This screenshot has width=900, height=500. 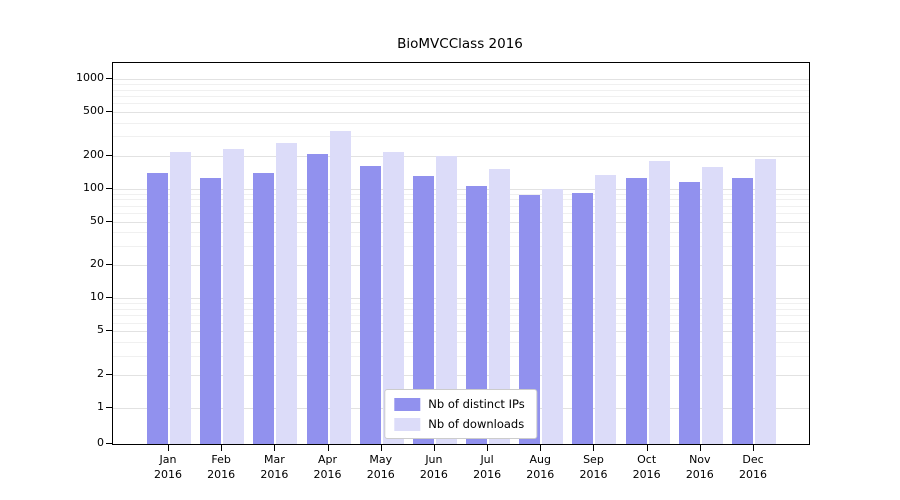 I want to click on x-tick-label-aug: Aug 2016, so click(x=540, y=467).